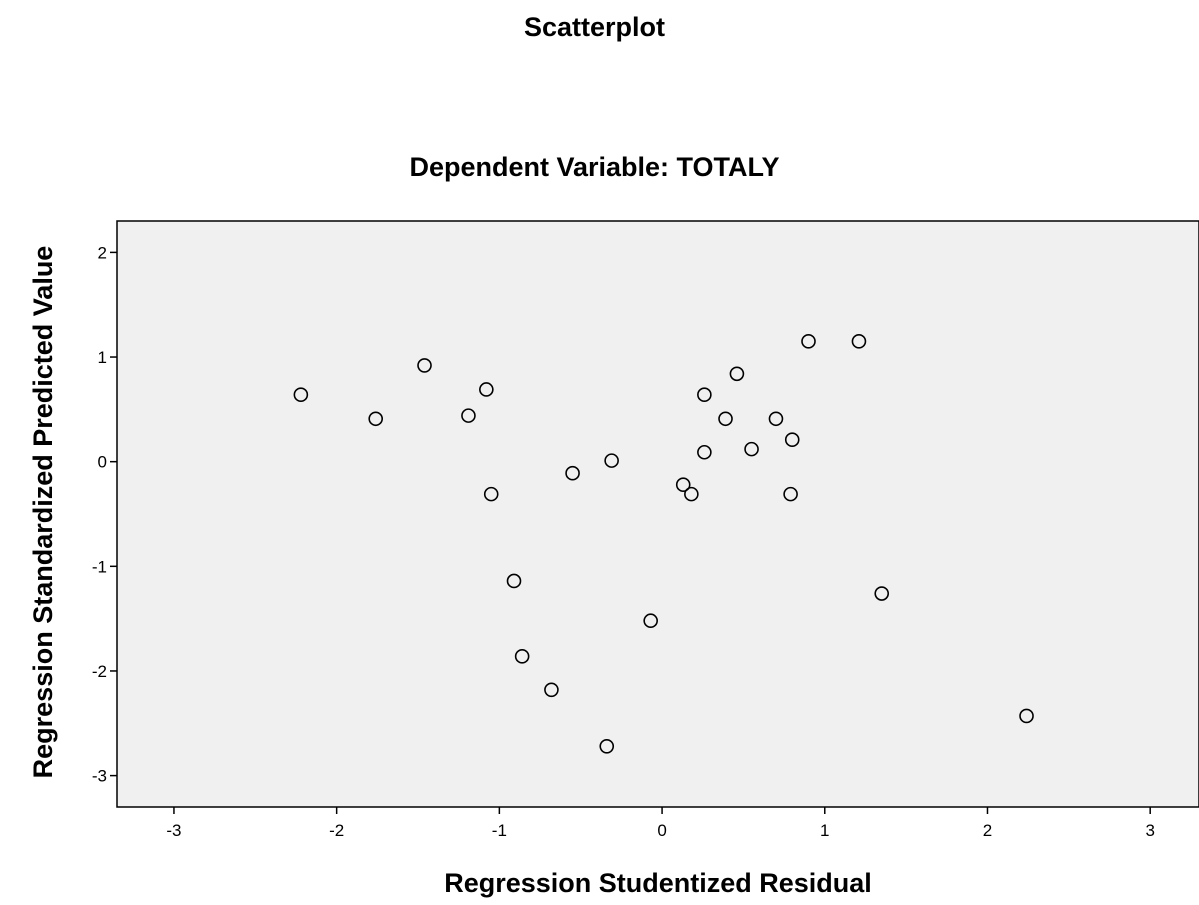 The height and width of the screenshot is (905, 1199). Describe the element at coordinates (661, 830) in the screenshot. I see `x-tick-label: 0` at that location.